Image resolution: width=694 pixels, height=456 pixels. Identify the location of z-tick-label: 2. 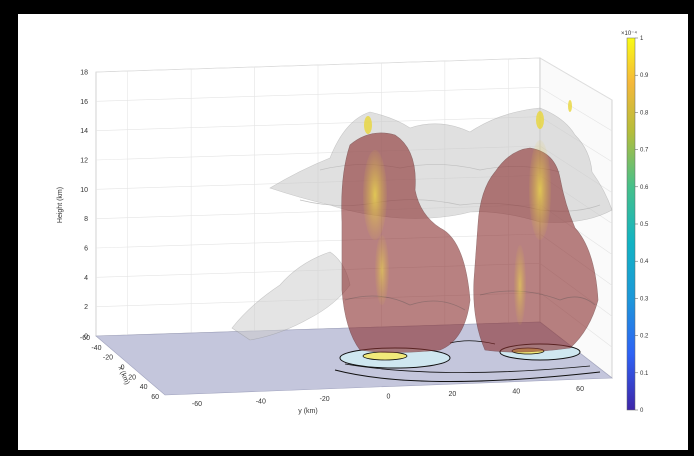
(86, 307).